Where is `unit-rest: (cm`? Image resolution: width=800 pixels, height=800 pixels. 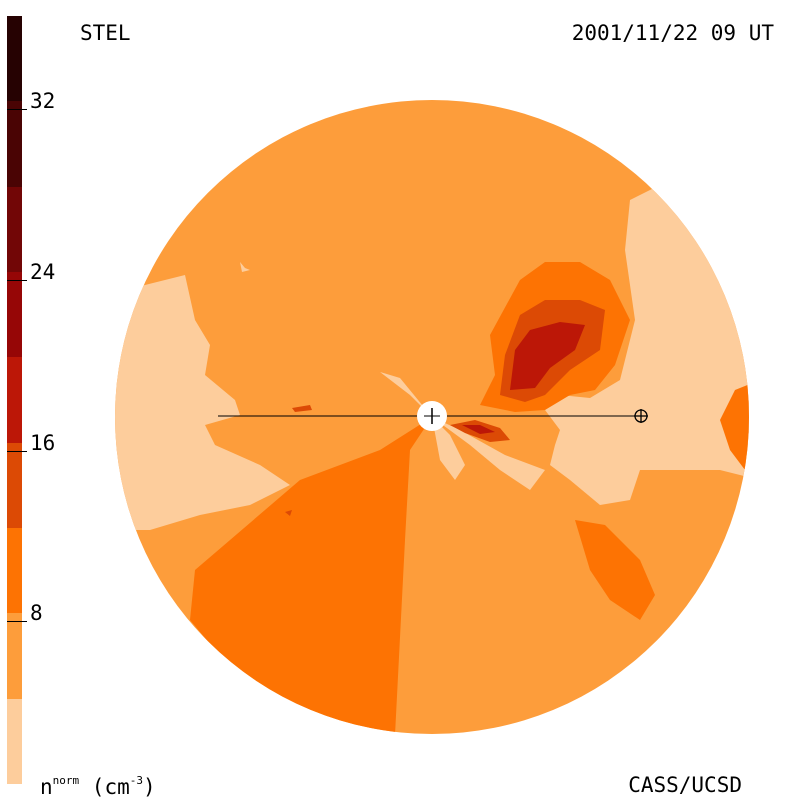
unit-rest: (cm is located at coordinates (104, 787).